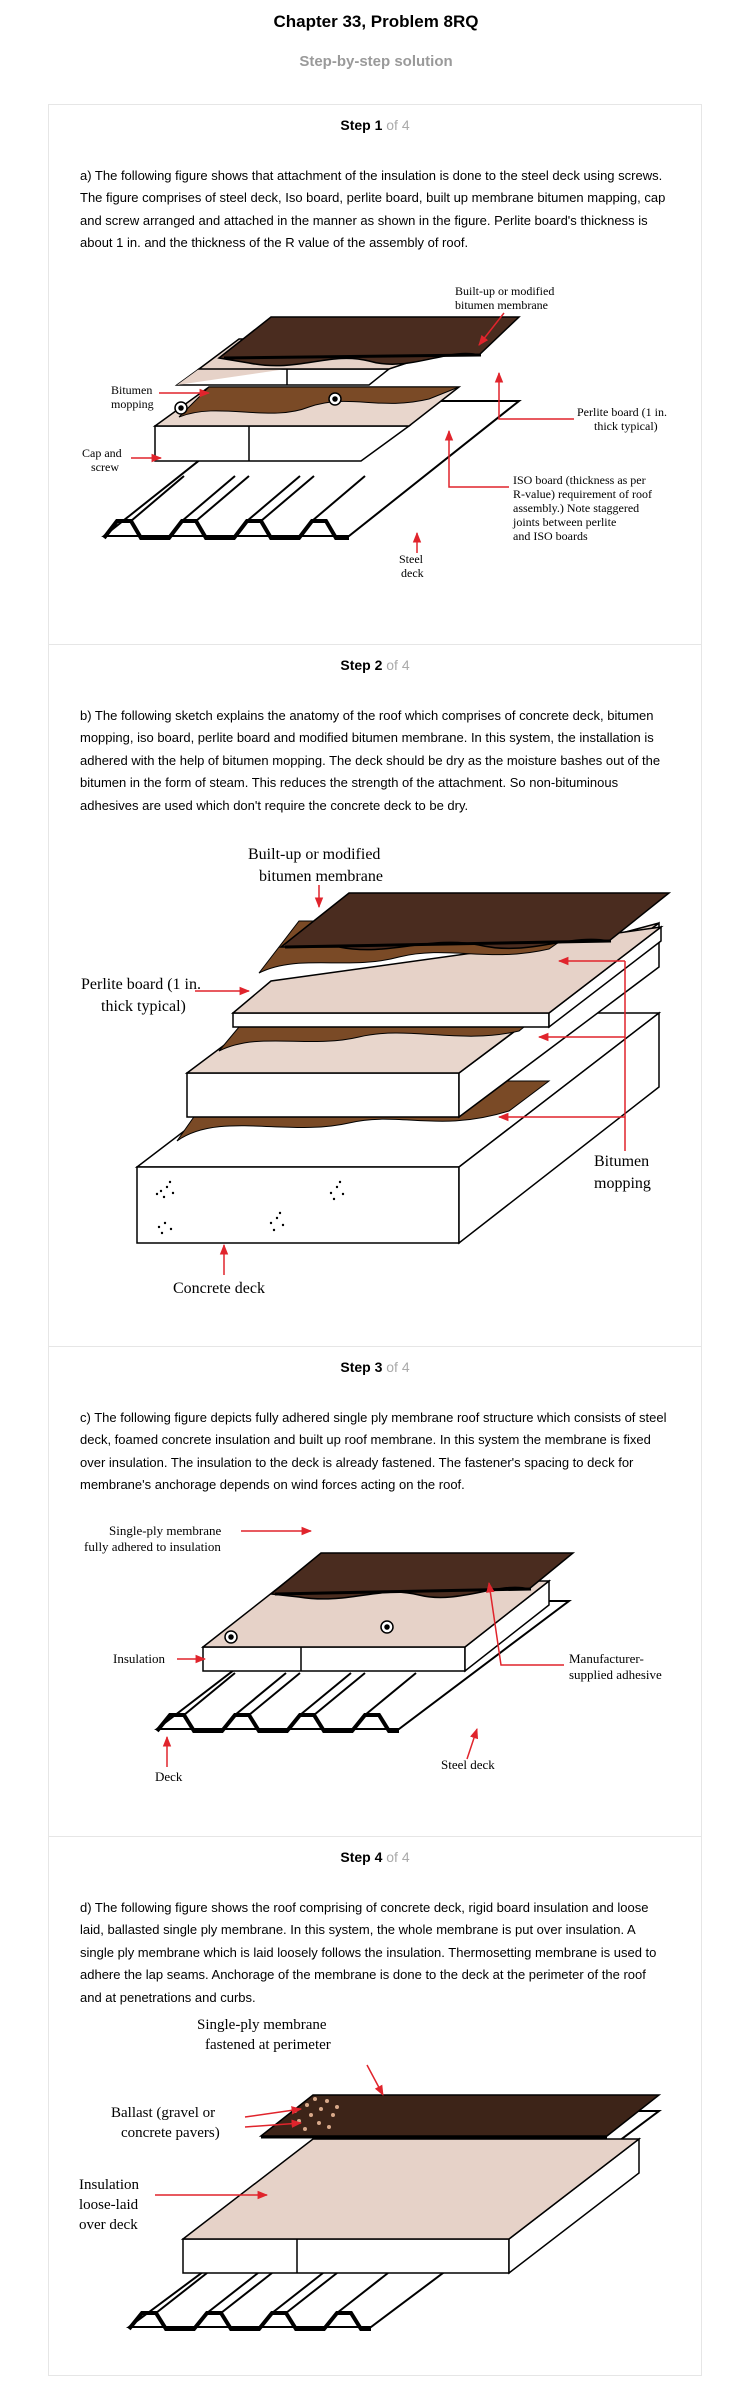 The width and height of the screenshot is (752, 2403). Describe the element at coordinates (170, 2133) in the screenshot. I see `figure-label: concrete pavers)` at that location.